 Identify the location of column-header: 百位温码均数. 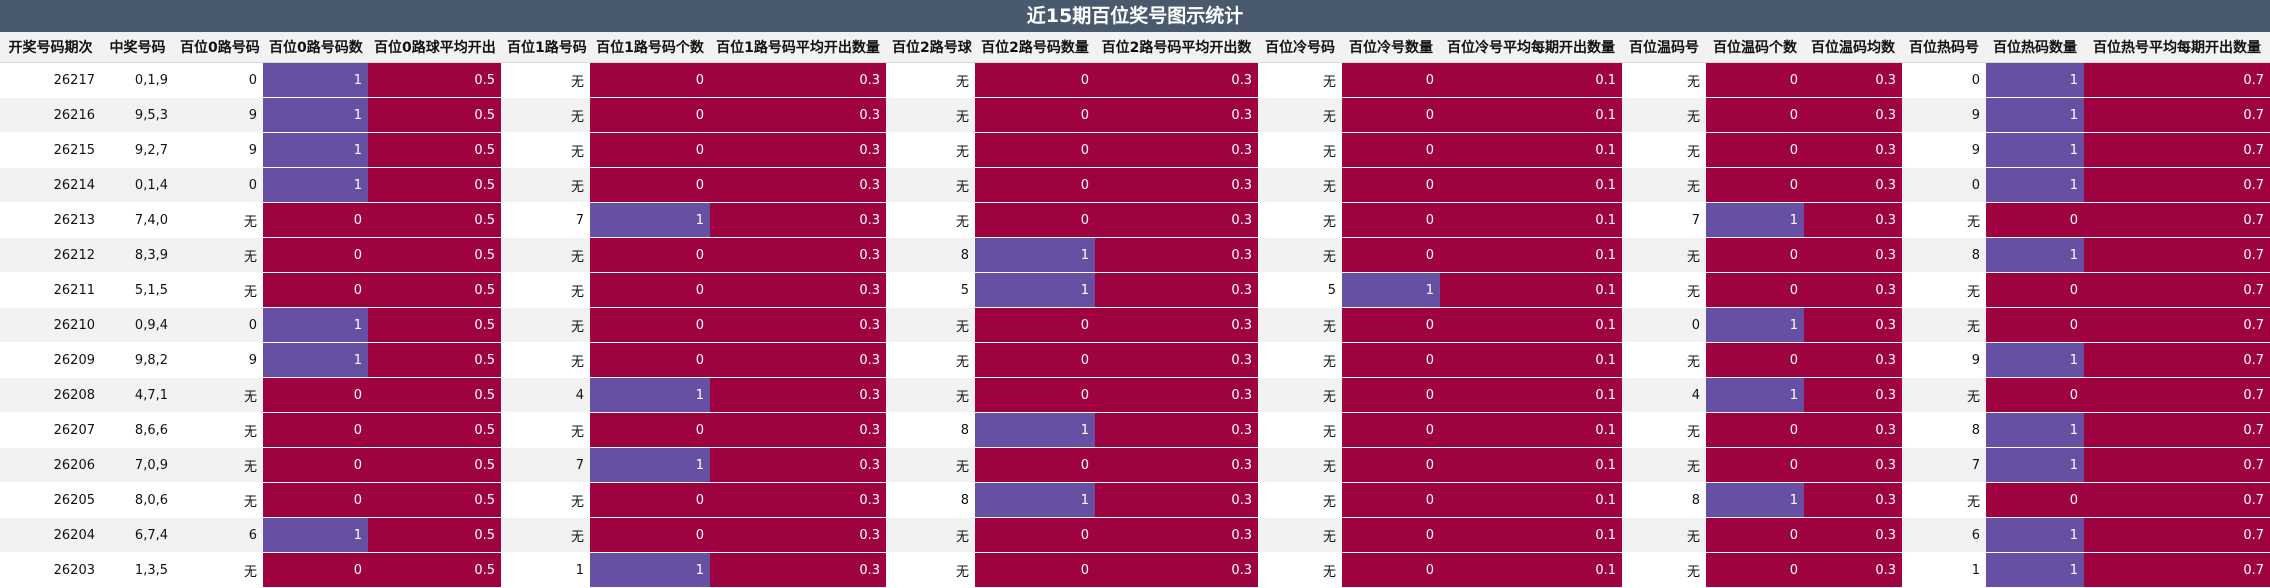
(1853, 47).